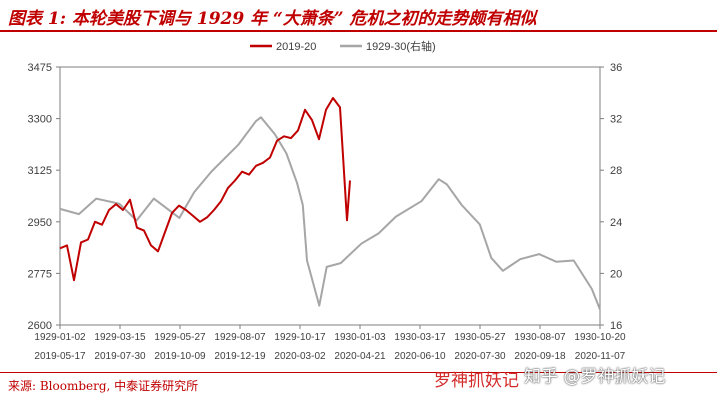  What do you see at coordinates (616, 274) in the screenshot?
I see `y-right-tick-label: 20` at bounding box center [616, 274].